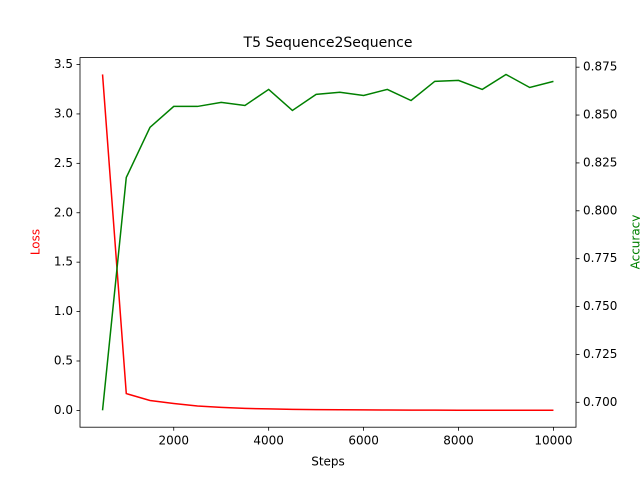  Describe the element at coordinates (600, 258) in the screenshot. I see `y2-tick-label: 0.775` at that location.